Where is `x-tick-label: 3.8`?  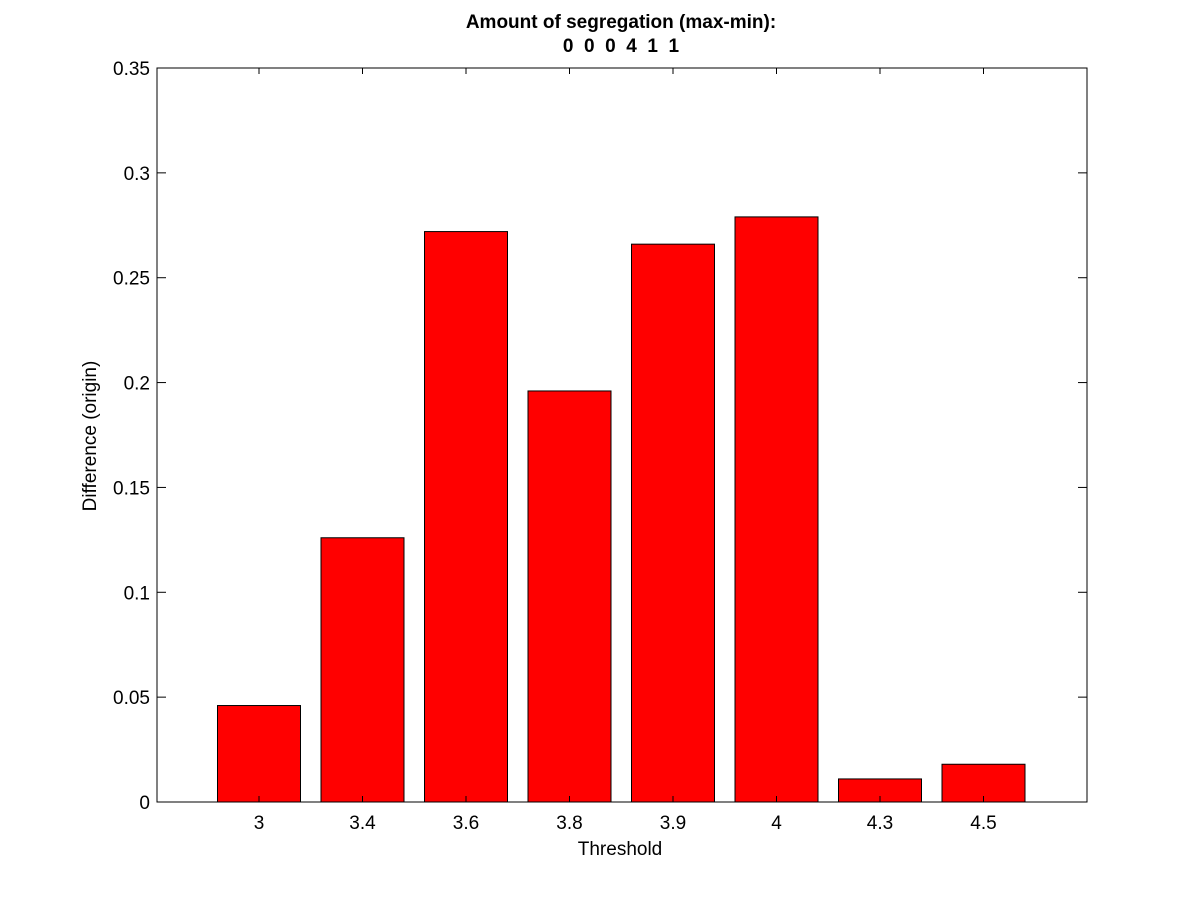 x-tick-label: 3.8 is located at coordinates (569, 823).